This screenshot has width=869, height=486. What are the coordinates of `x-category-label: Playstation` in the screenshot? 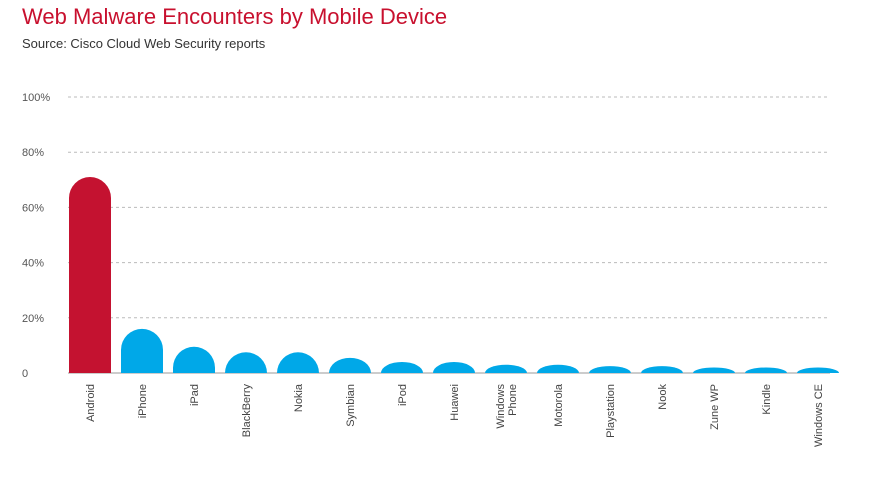 It's located at (611, 411).